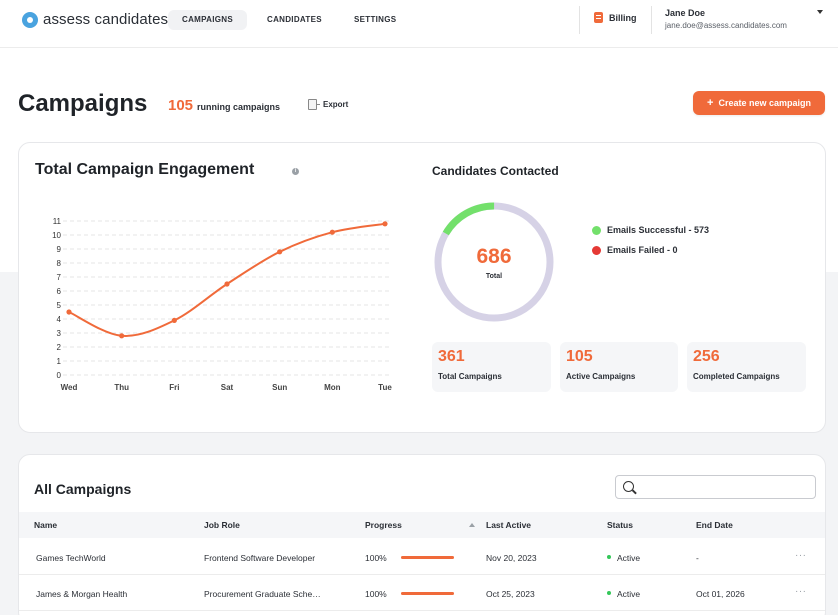 The height and width of the screenshot is (615, 838). Describe the element at coordinates (145, 169) in the screenshot. I see `engagement-title: Total Campaign Engagement` at that location.